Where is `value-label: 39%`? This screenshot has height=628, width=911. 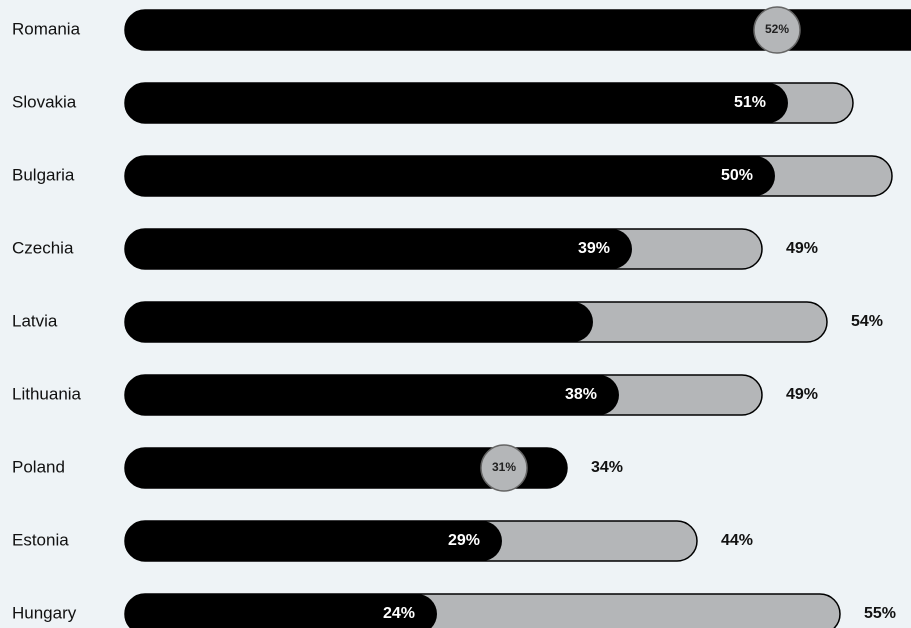 value-label: 39% is located at coordinates (594, 248).